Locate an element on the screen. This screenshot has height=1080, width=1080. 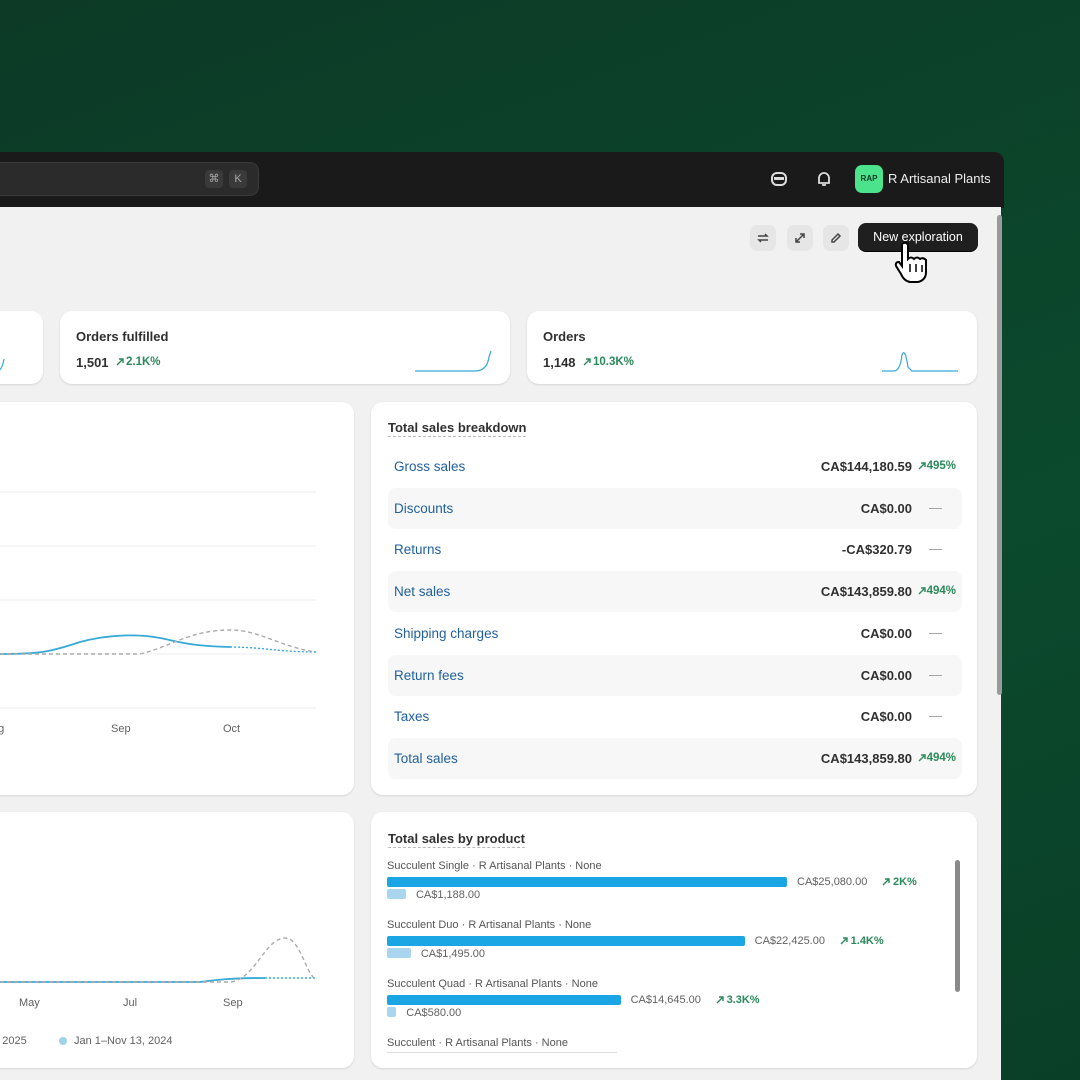
store-badge: RAP is located at coordinates (869, 179).